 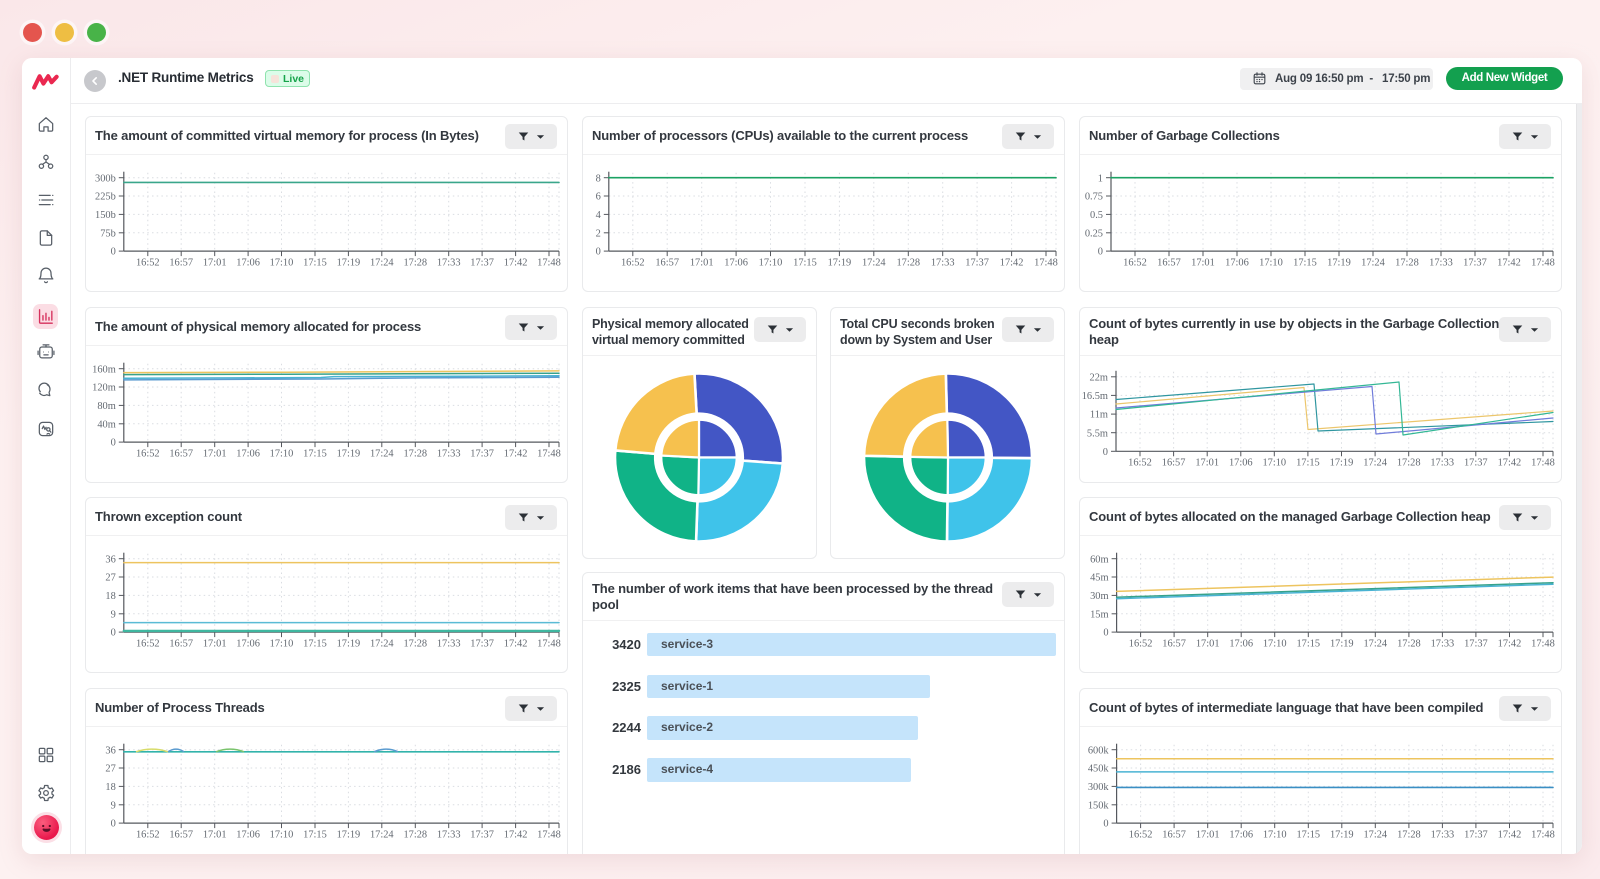 I want to click on svg-text: 300b, so click(x=105, y=178).